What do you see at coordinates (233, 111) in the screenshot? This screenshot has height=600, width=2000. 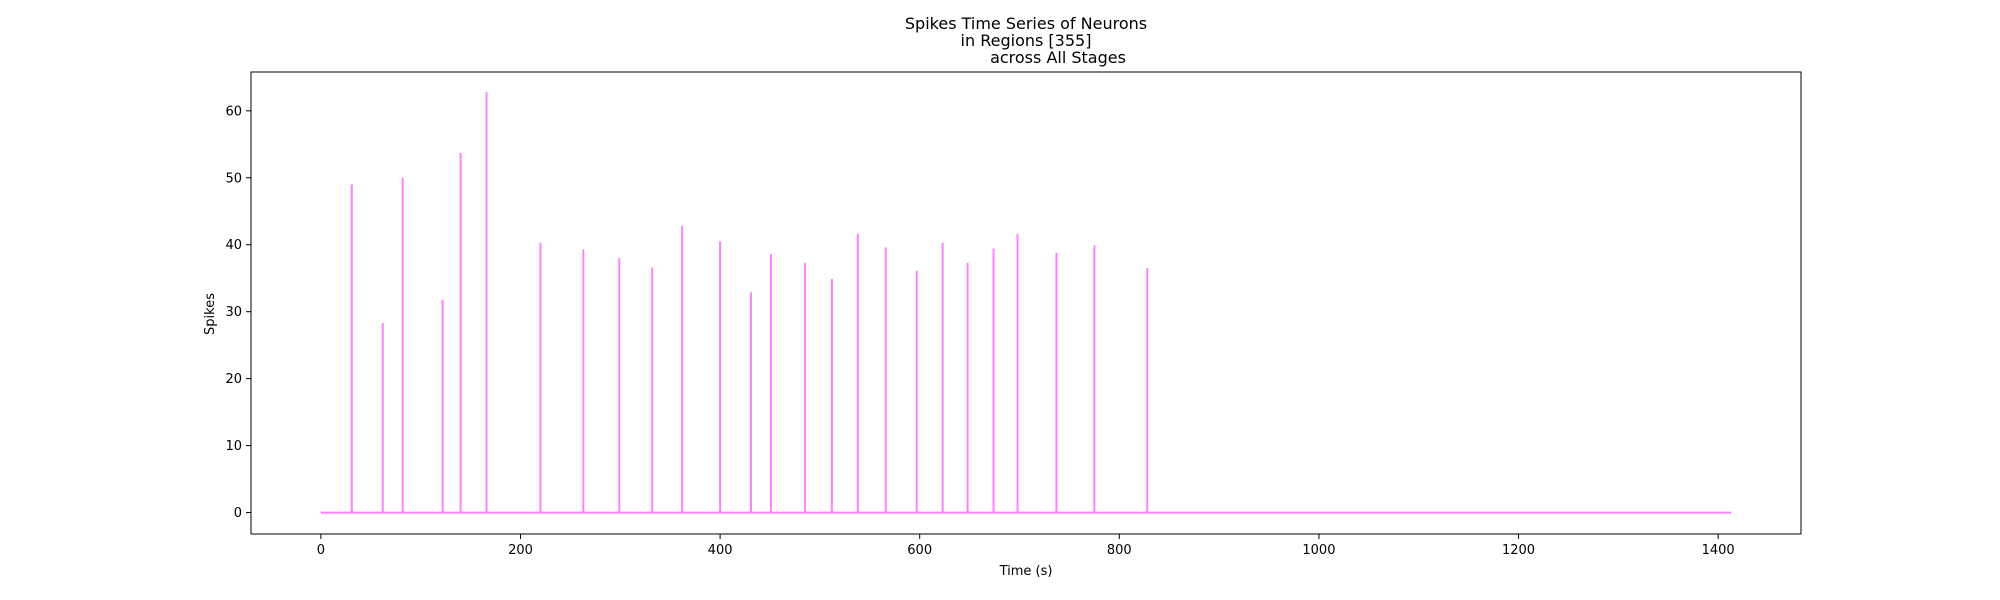 I see `y-tick-label: 60` at bounding box center [233, 111].